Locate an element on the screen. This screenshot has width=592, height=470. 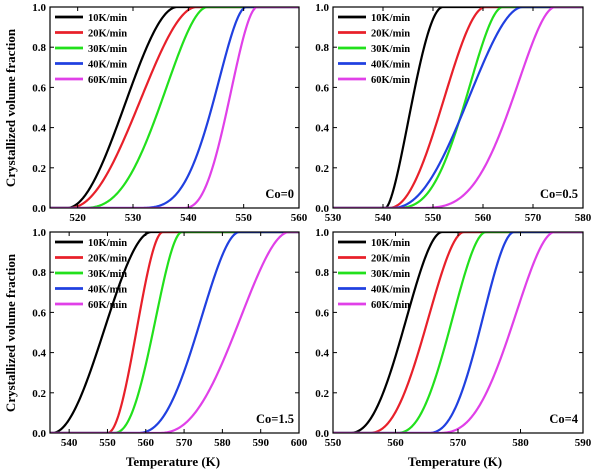
x-axis-title-right: Temperature (K) is located at coordinates (455, 461).